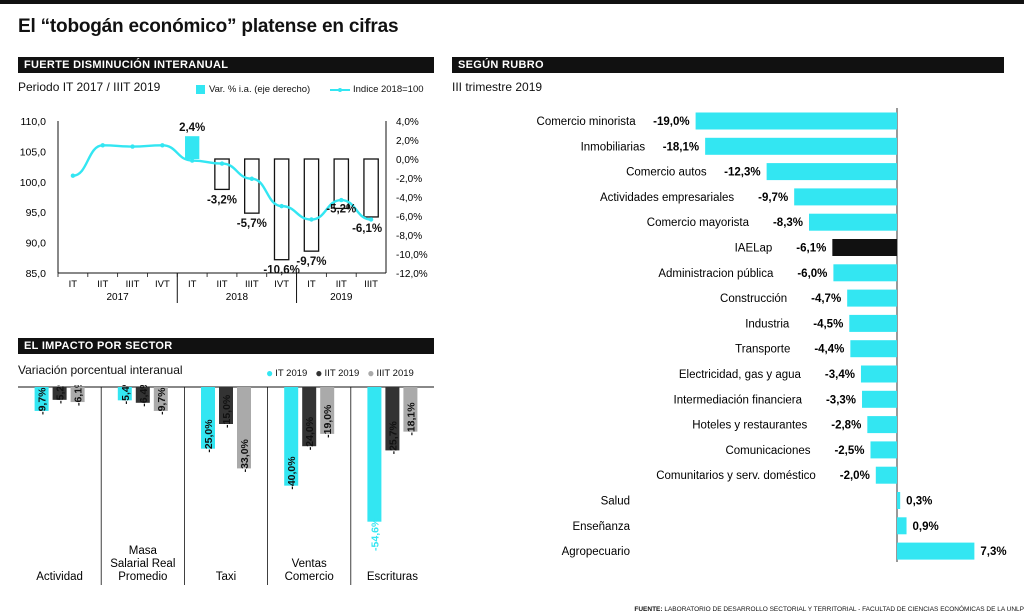  I want to click on category-label-sector: Actividad, so click(59, 577).